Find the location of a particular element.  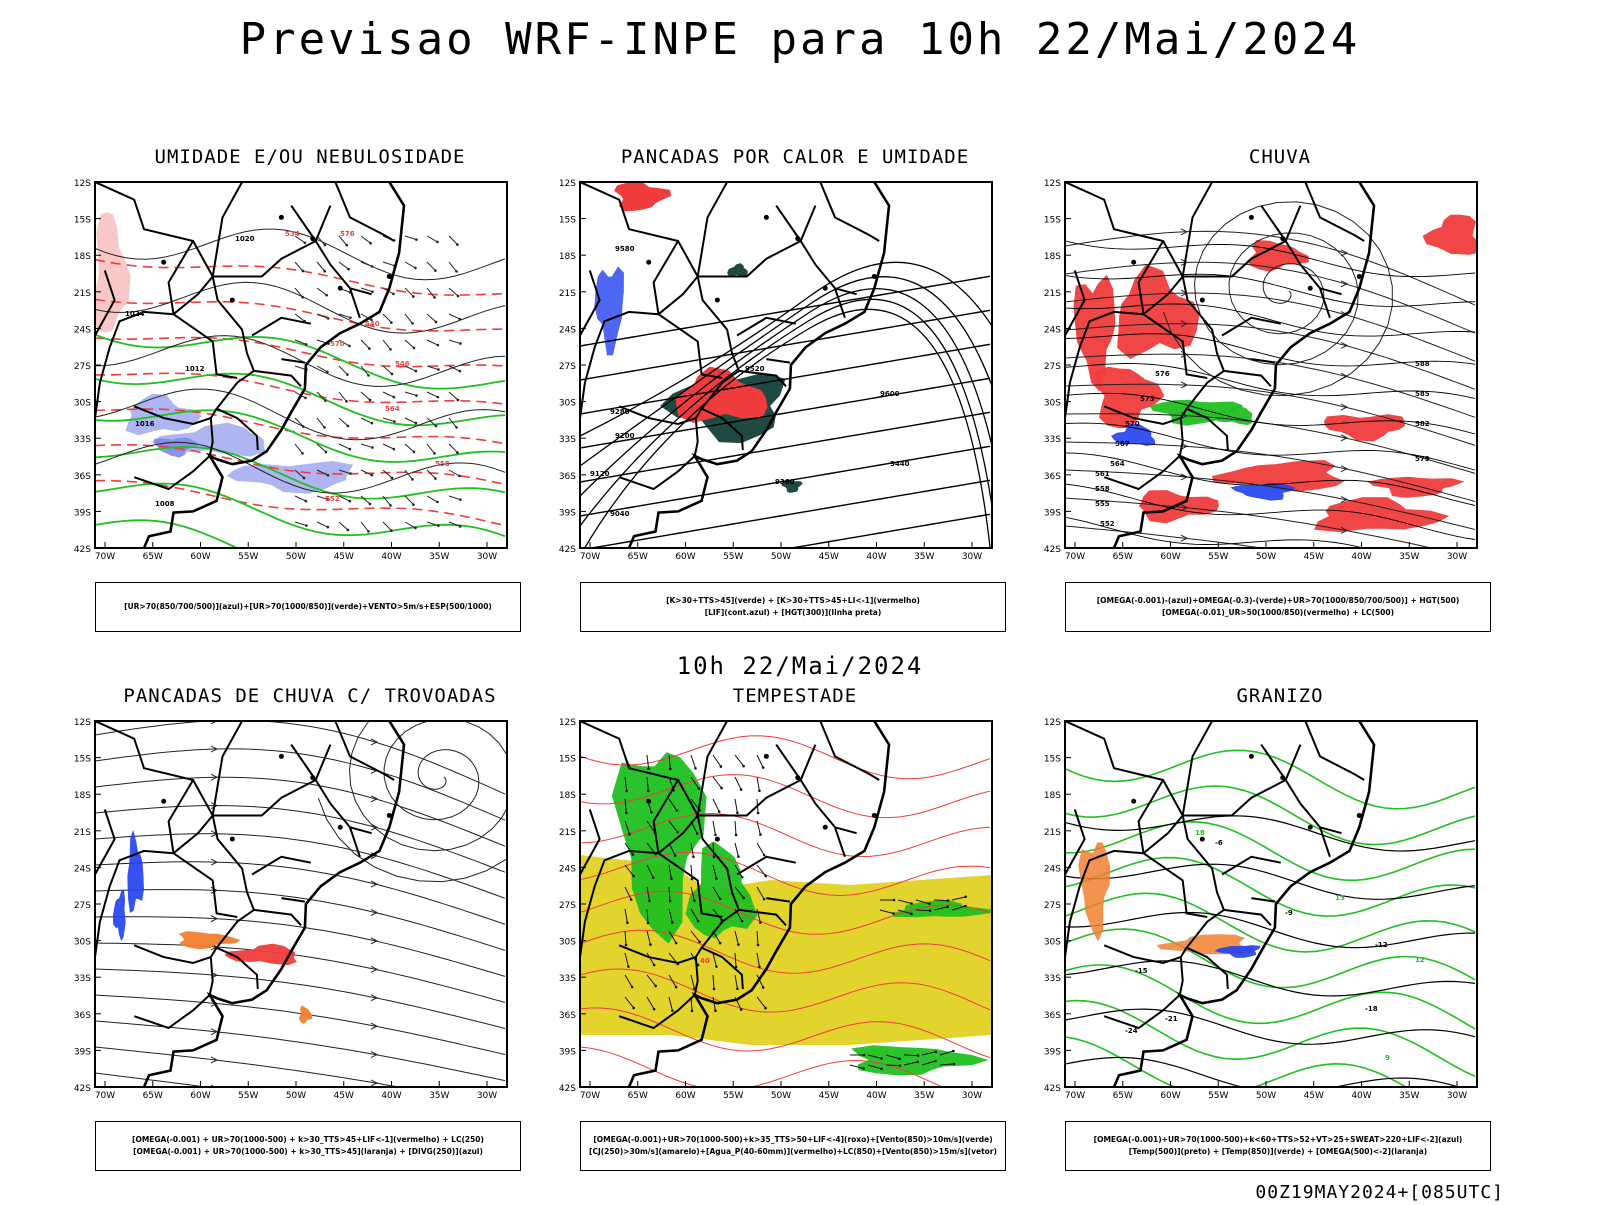

contour-label: 9200 is located at coordinates (625, 436).